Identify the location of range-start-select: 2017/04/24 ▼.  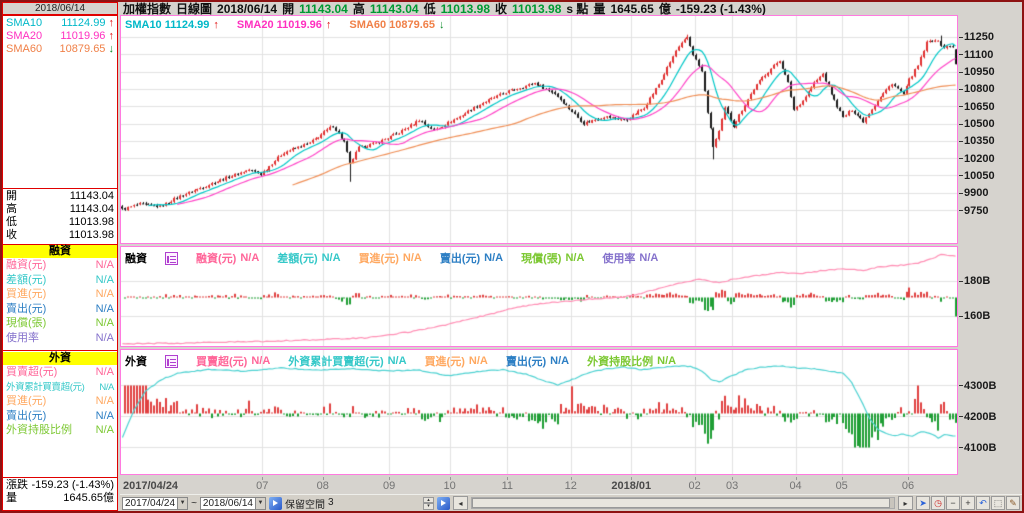
(155, 503).